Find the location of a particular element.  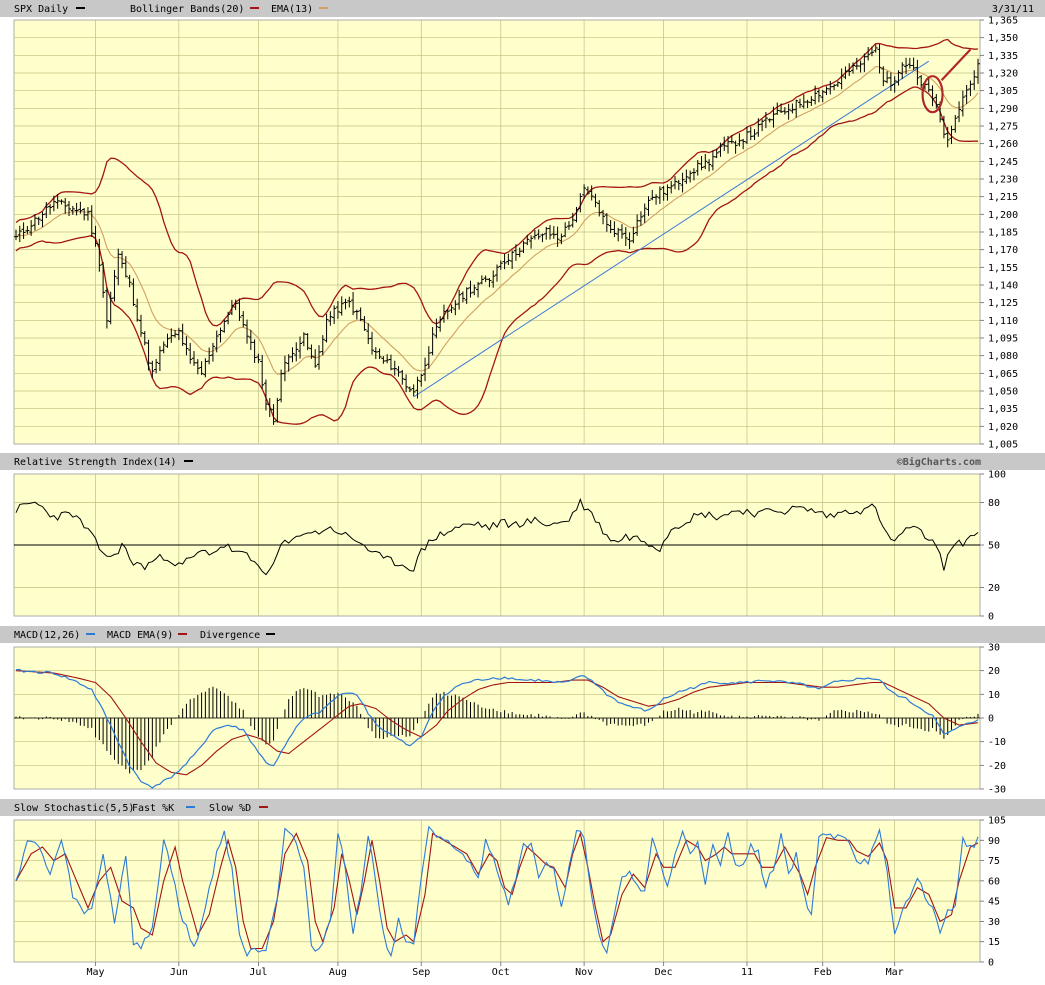

macd-y-ticks: -30 -20 -10 0 10 20 30 is located at coordinates (993, 719).